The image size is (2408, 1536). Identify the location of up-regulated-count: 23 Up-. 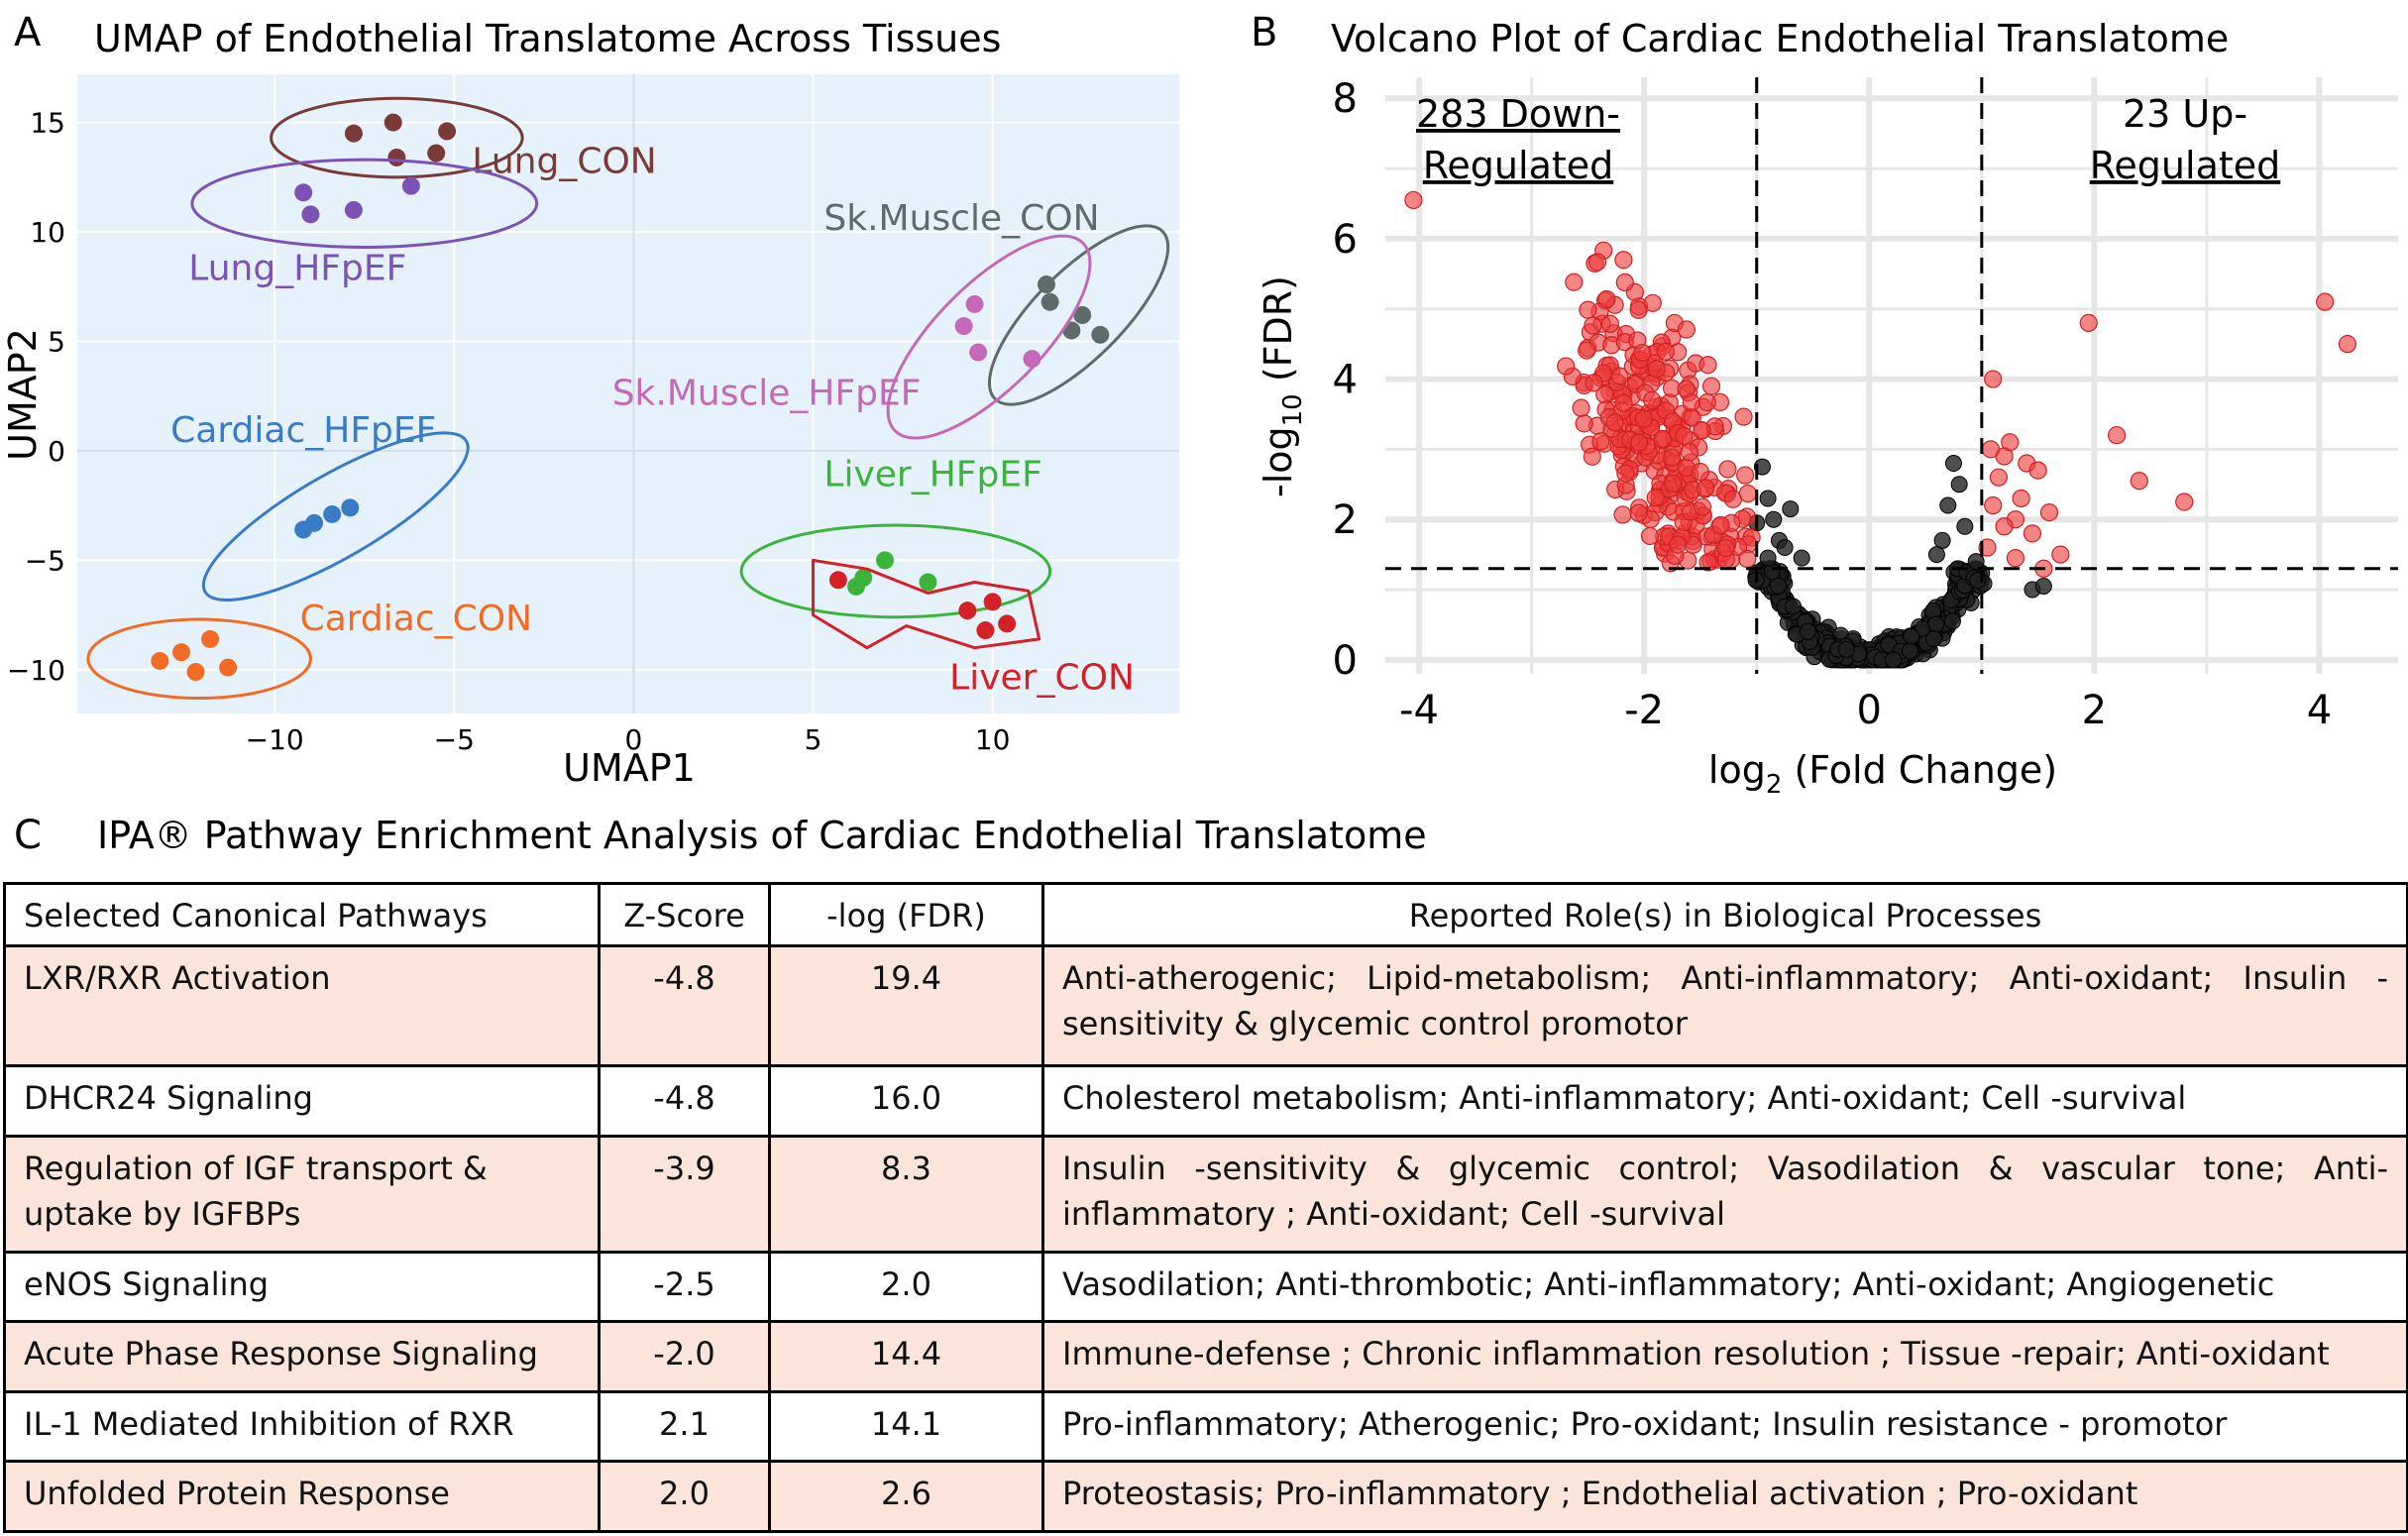
(2185, 114).